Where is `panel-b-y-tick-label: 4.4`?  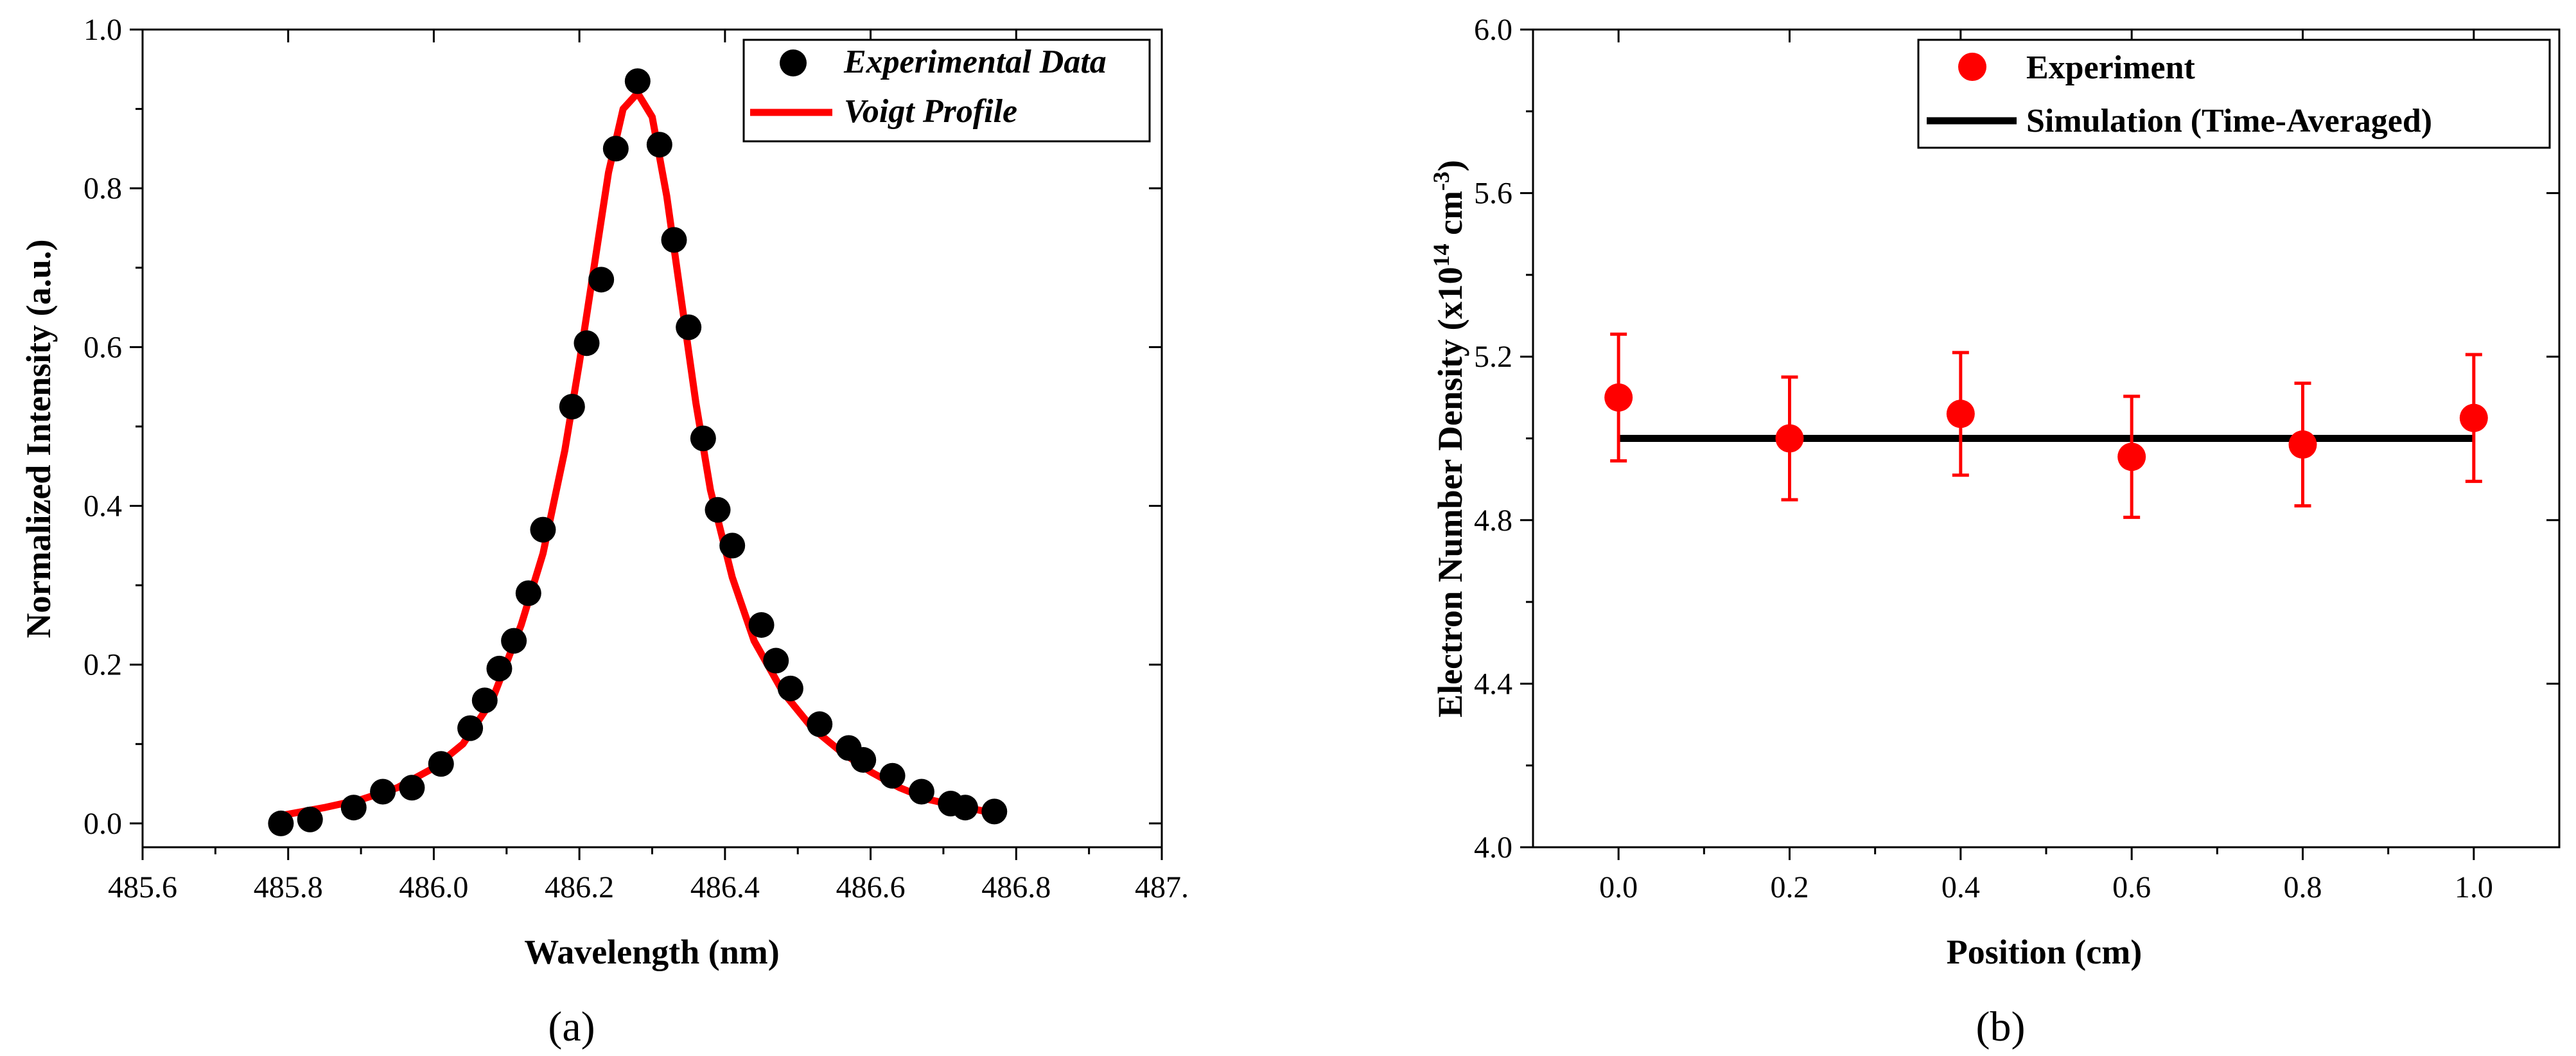 panel-b-y-tick-label: 4.4 is located at coordinates (1493, 684).